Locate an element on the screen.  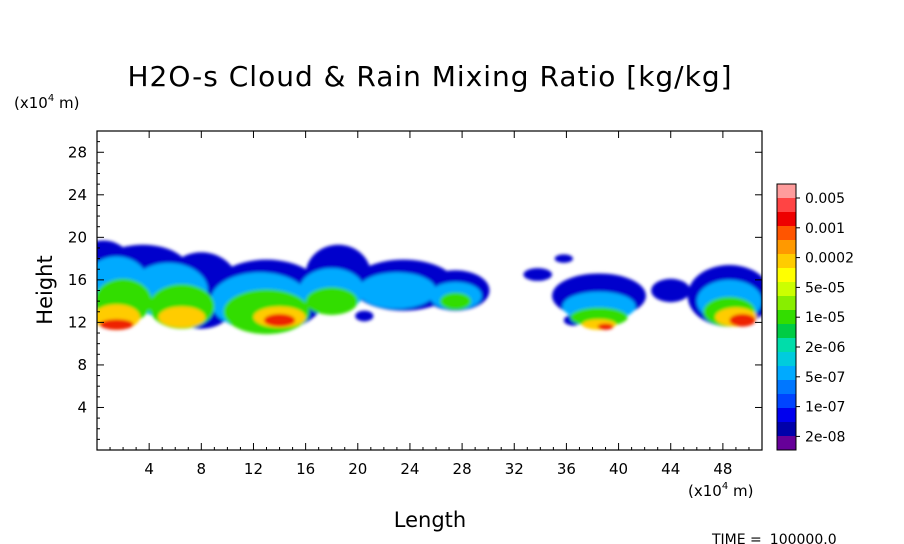
x-tick-label: 28 is located at coordinates (462, 469).